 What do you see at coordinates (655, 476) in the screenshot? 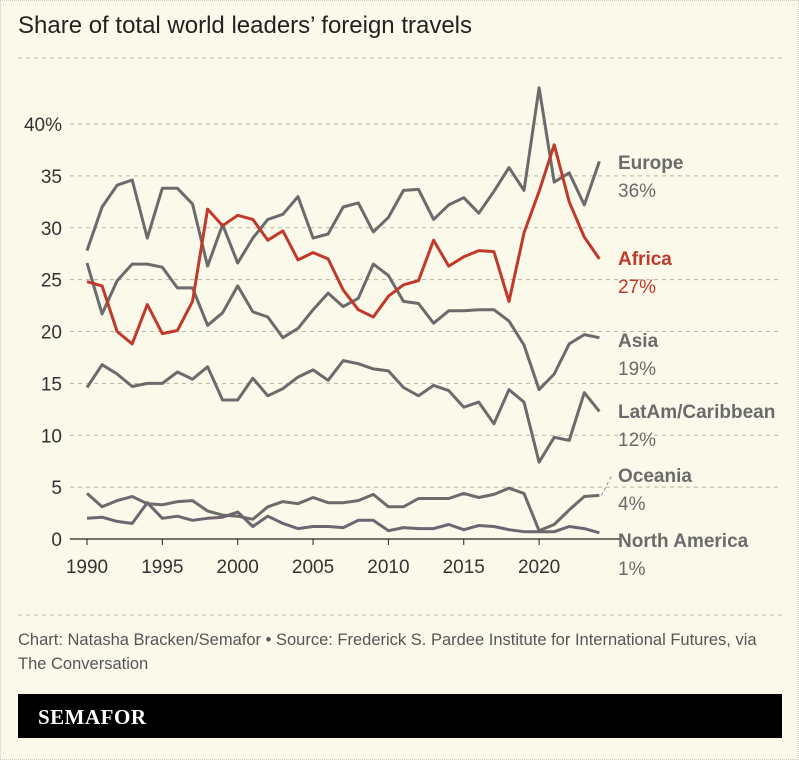
I see `series-label-oceania: Oceania` at bounding box center [655, 476].